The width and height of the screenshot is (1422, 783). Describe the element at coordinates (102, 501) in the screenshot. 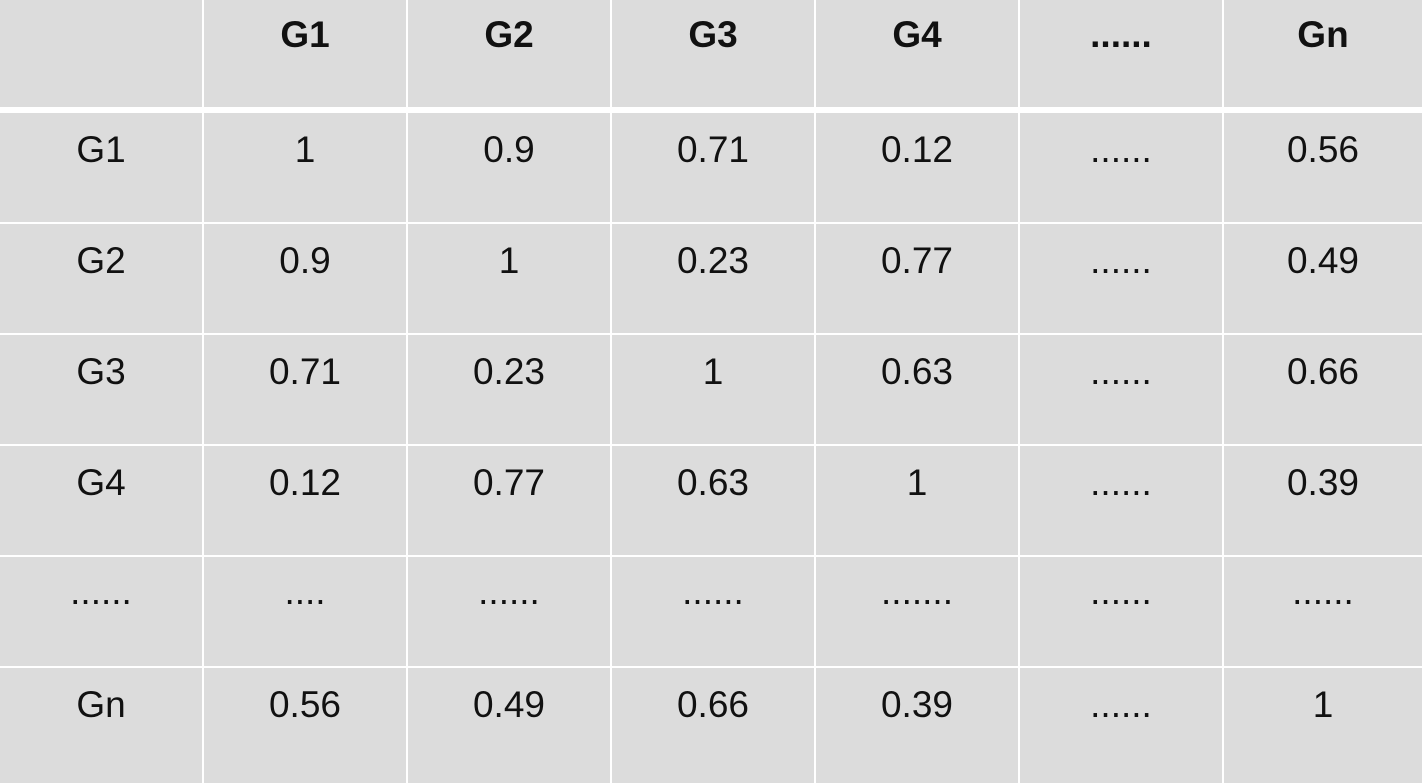

I see `row-header-g4: G4` at that location.